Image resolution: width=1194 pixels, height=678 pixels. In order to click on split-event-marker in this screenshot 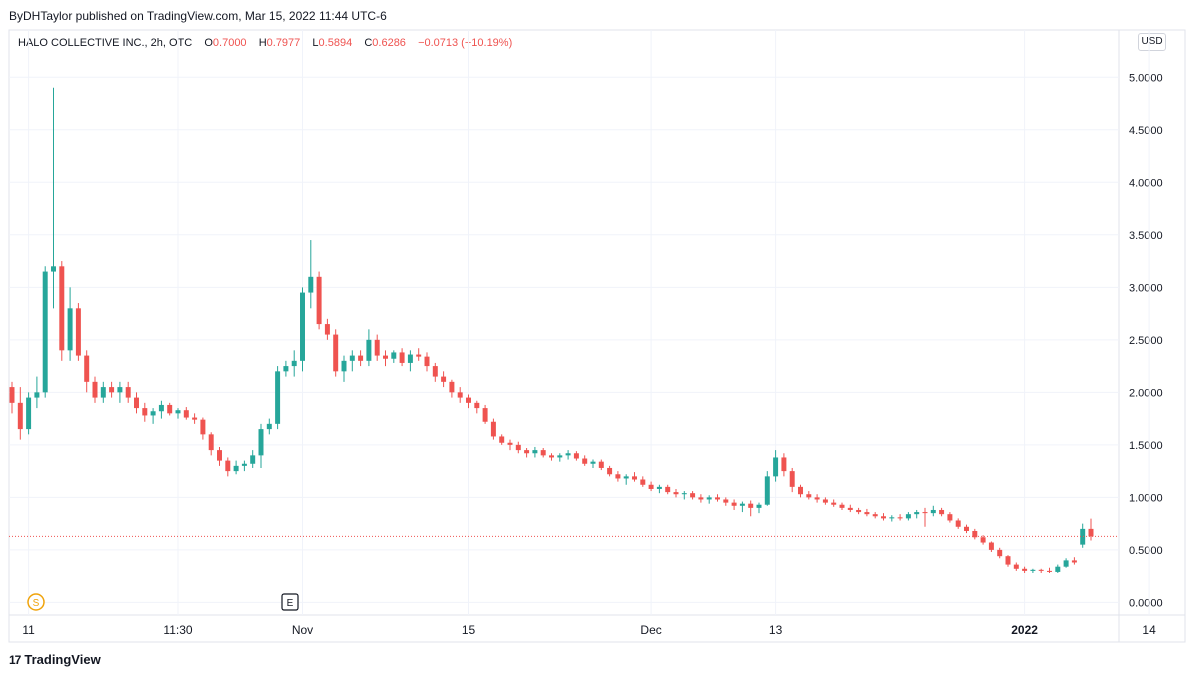, I will do `click(36, 602)`.